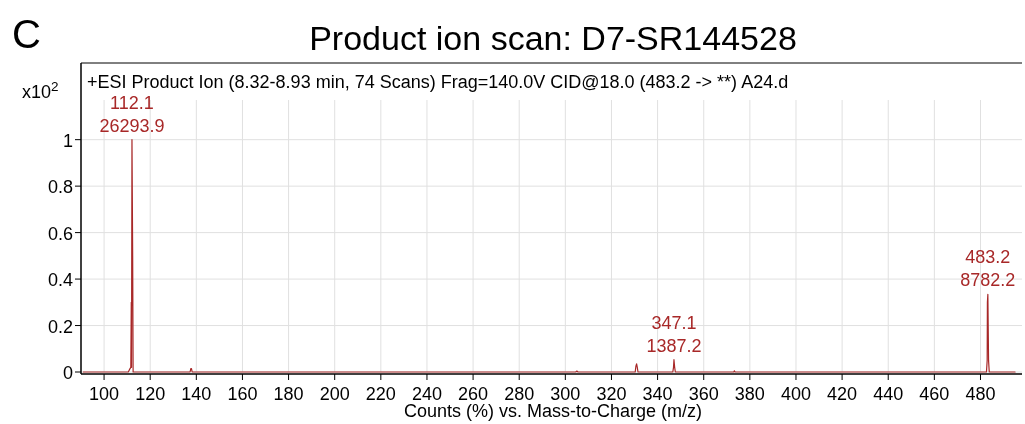  I want to click on x-tick-label: 440, so click(888, 394).